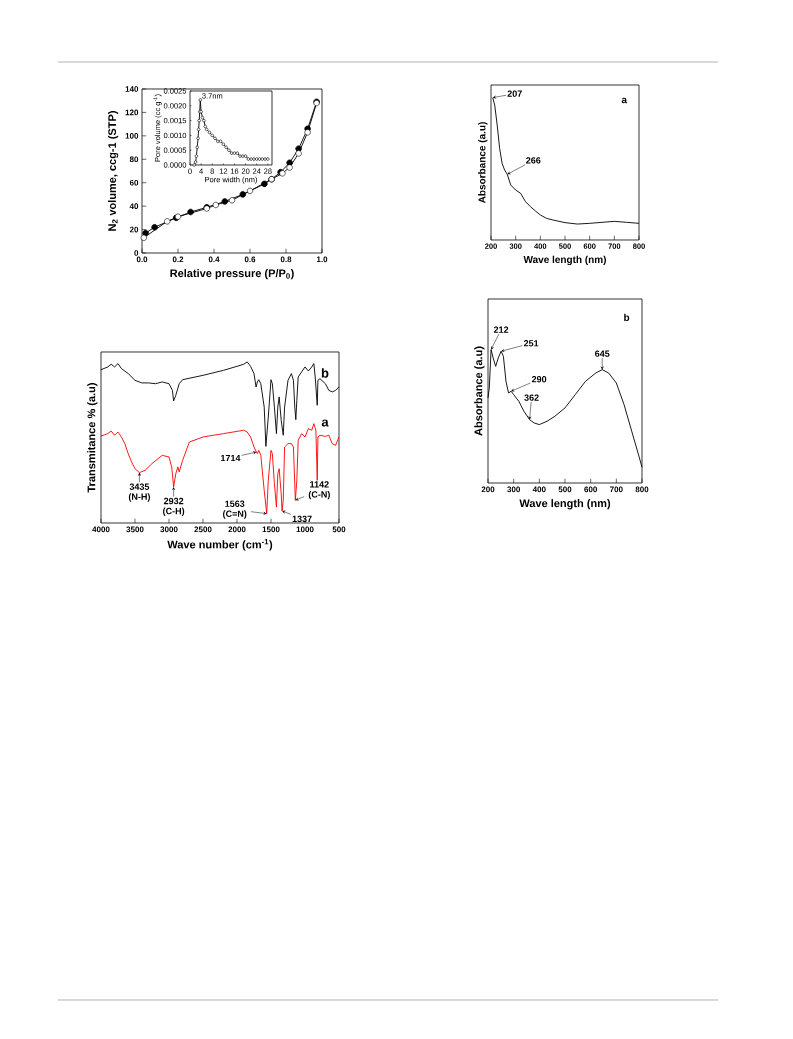  Describe the element at coordinates (325, 373) in the screenshot. I see `series-label: b` at that location.